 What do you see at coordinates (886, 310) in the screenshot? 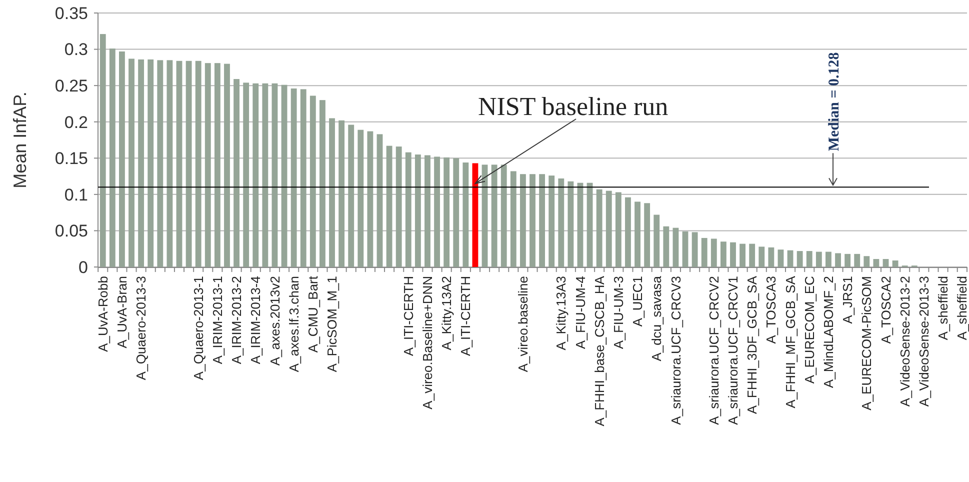
I see `x-tick-label: A_TOSCA2` at bounding box center [886, 310].